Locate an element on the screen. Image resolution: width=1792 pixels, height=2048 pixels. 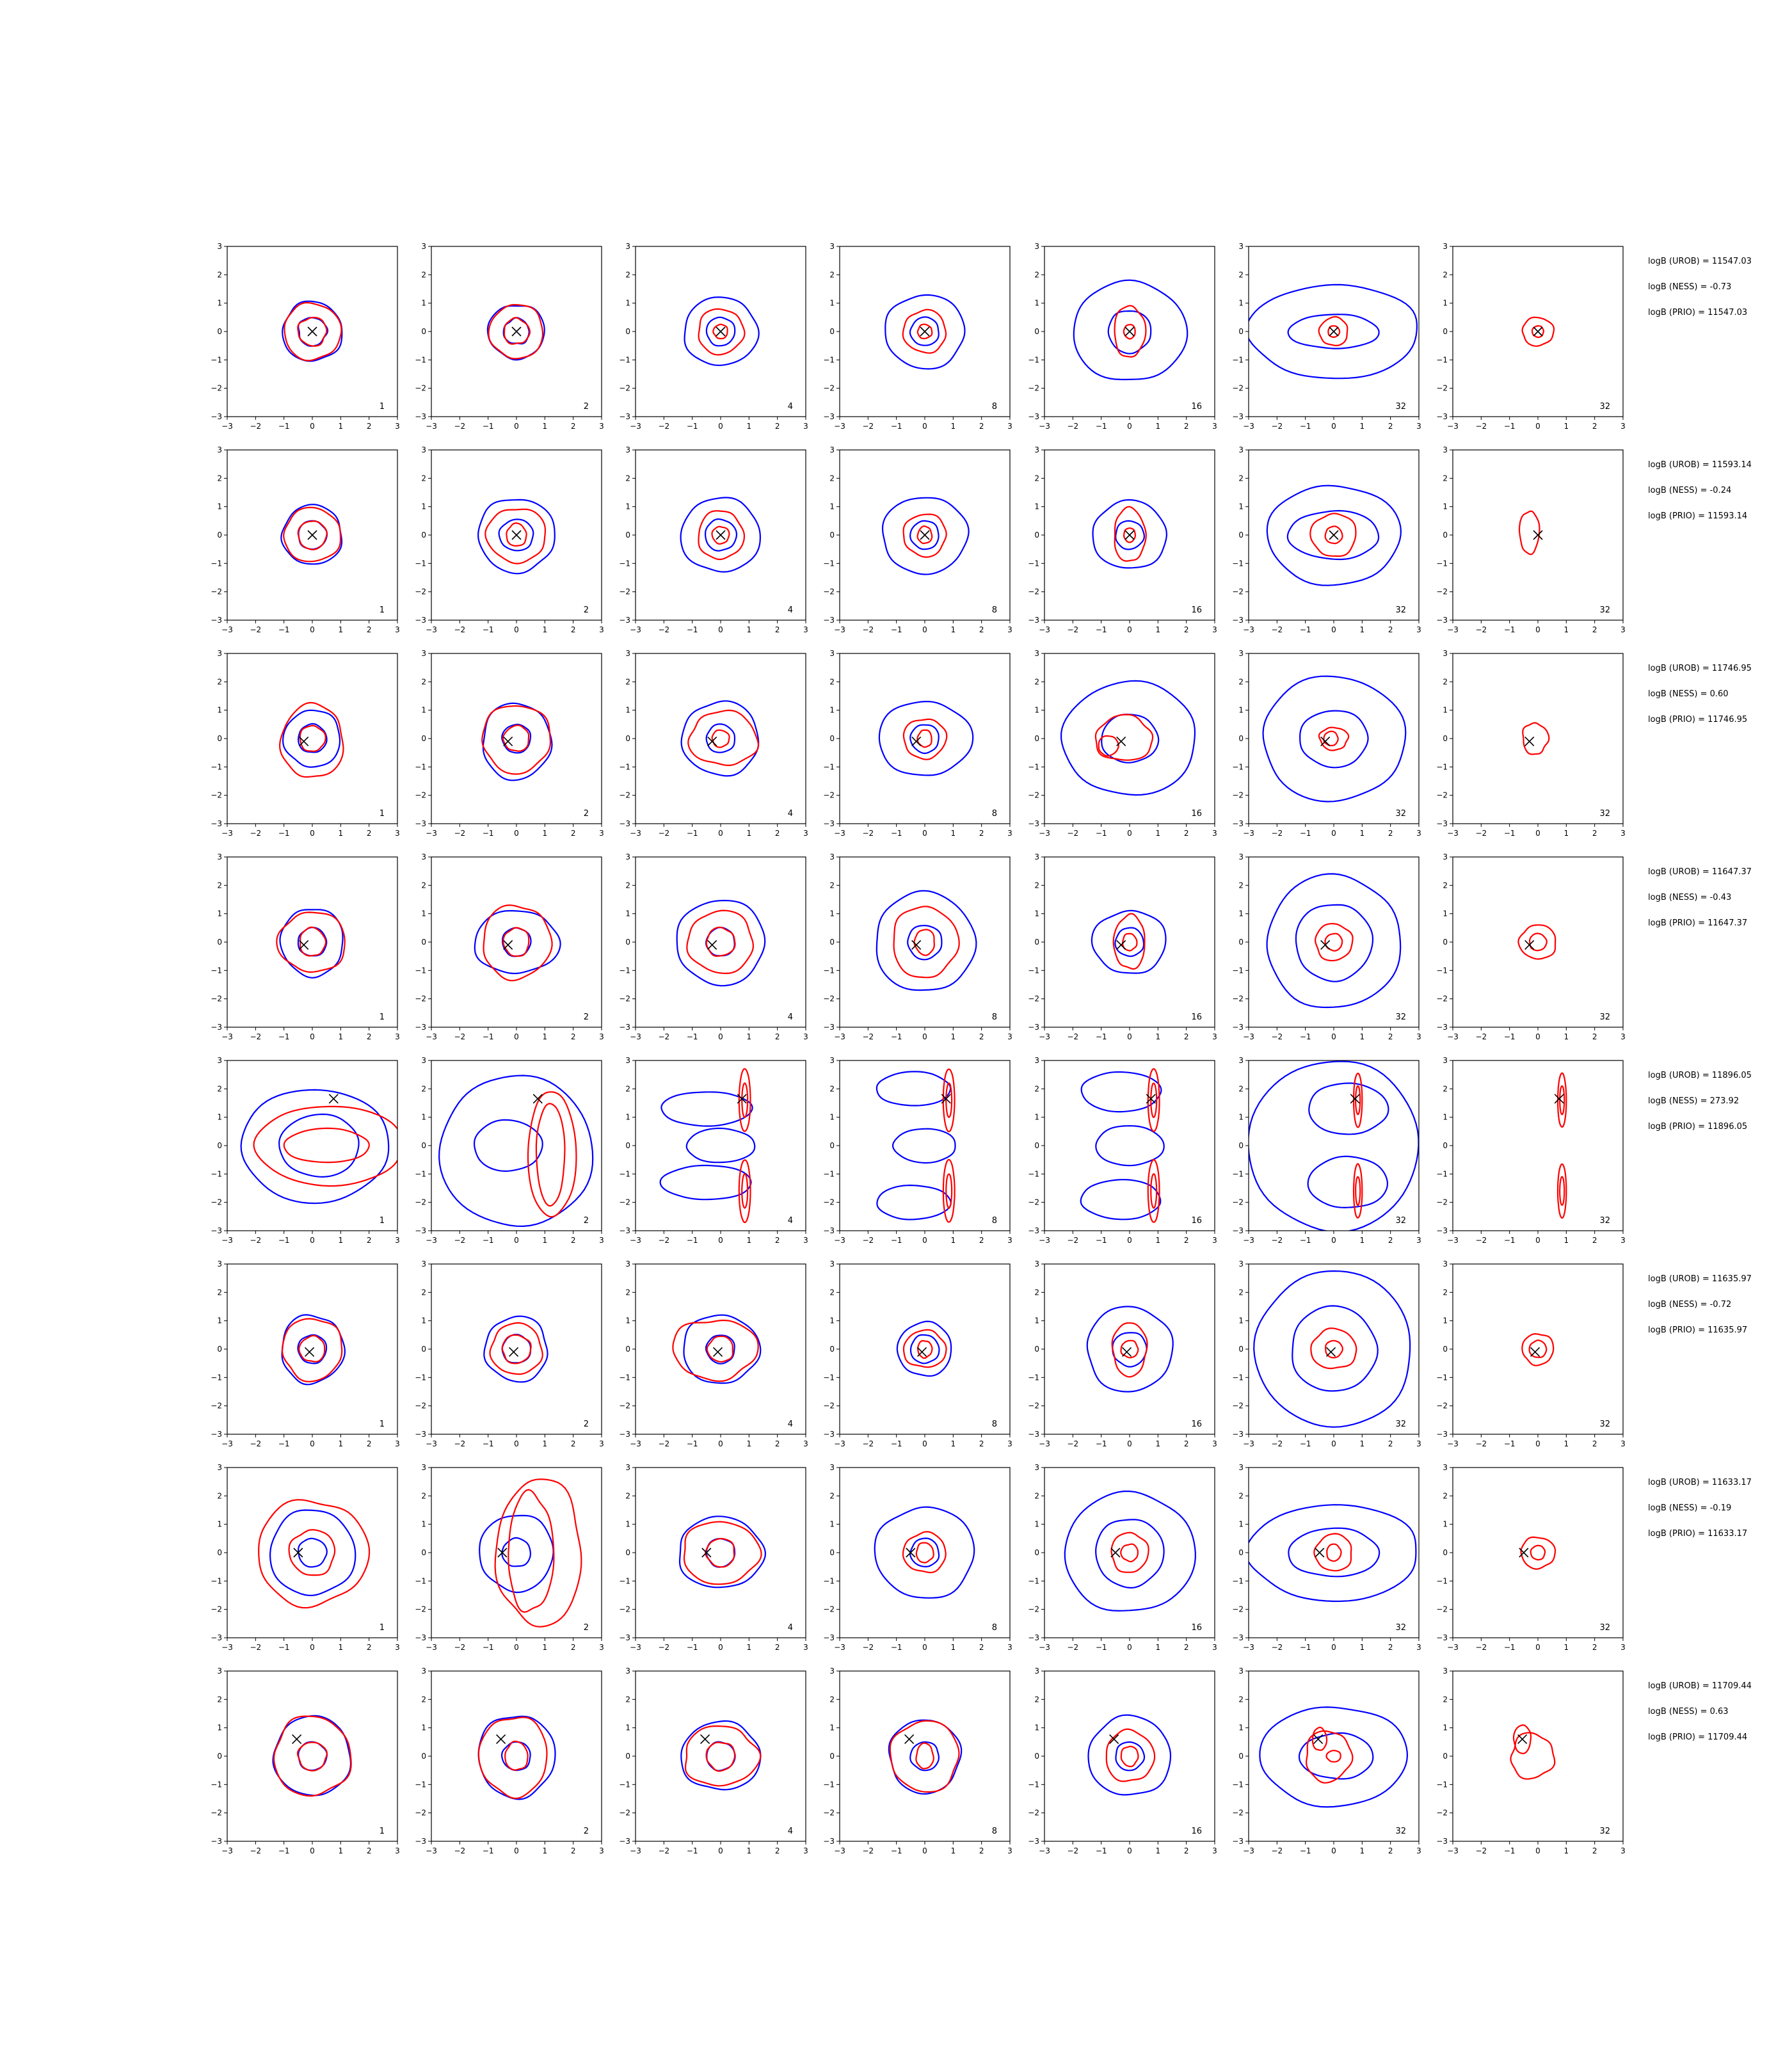
y-tick-label: −3 is located at coordinates (420, 620).